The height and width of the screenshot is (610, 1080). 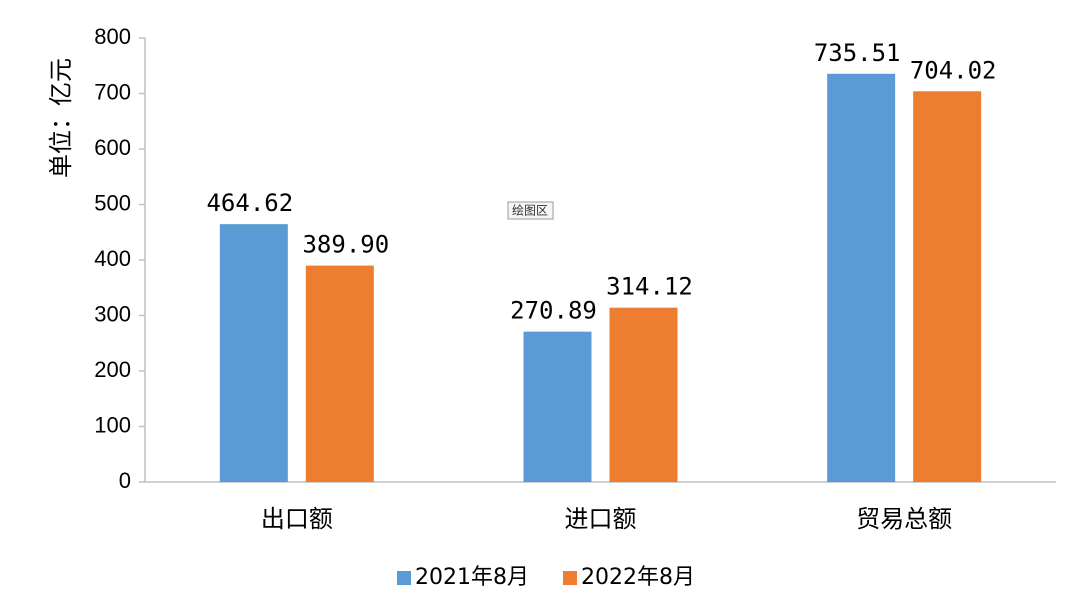 I want to click on plot-area-tag-box, so click(x=530, y=210).